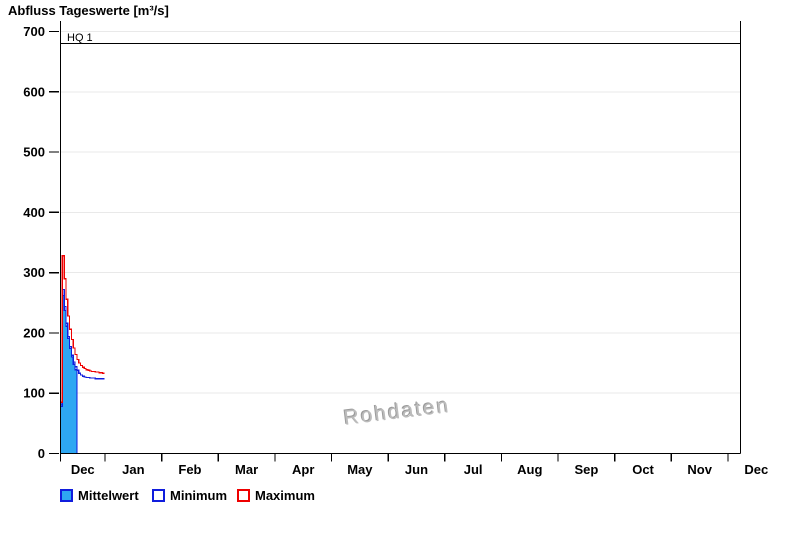  Describe the element at coordinates (400, 497) in the screenshot. I see `legend: Mittelwert Minimum Maximum` at that location.